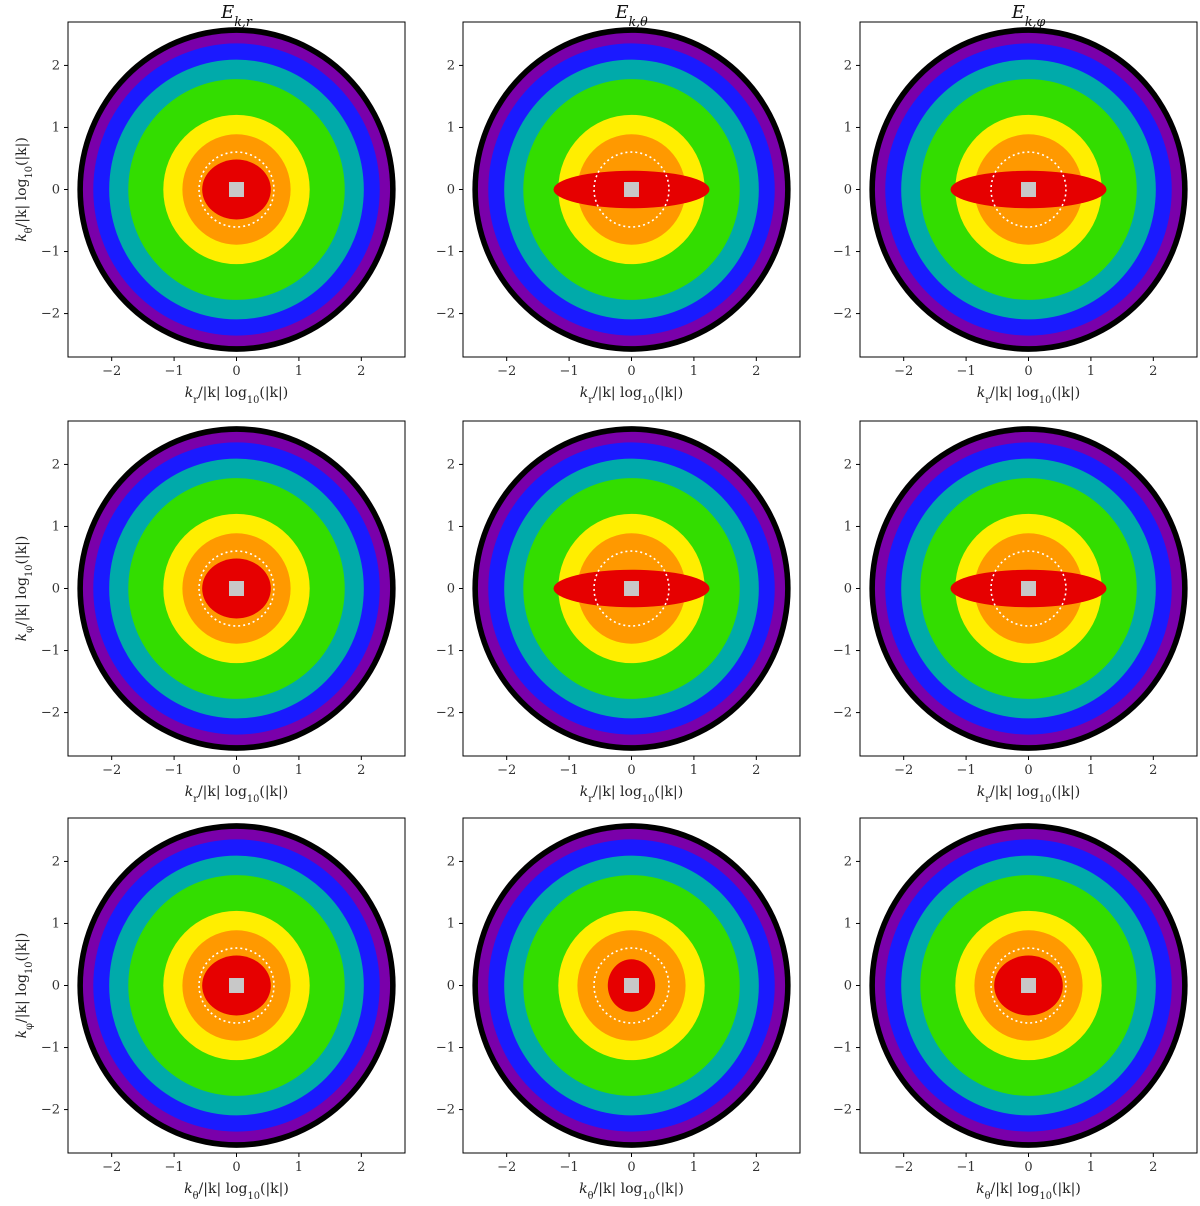  Describe the element at coordinates (236, 15) in the screenshot. I see `column-title: Ek,r` at that location.